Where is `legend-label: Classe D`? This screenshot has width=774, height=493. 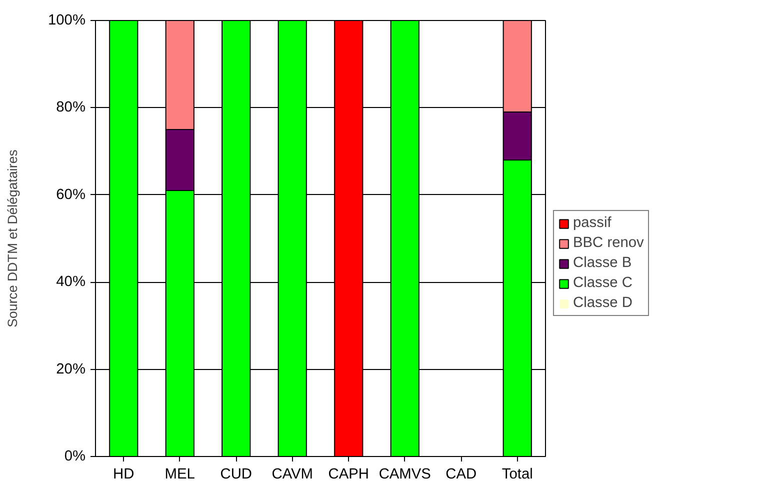 legend-label: Classe D is located at coordinates (602, 303).